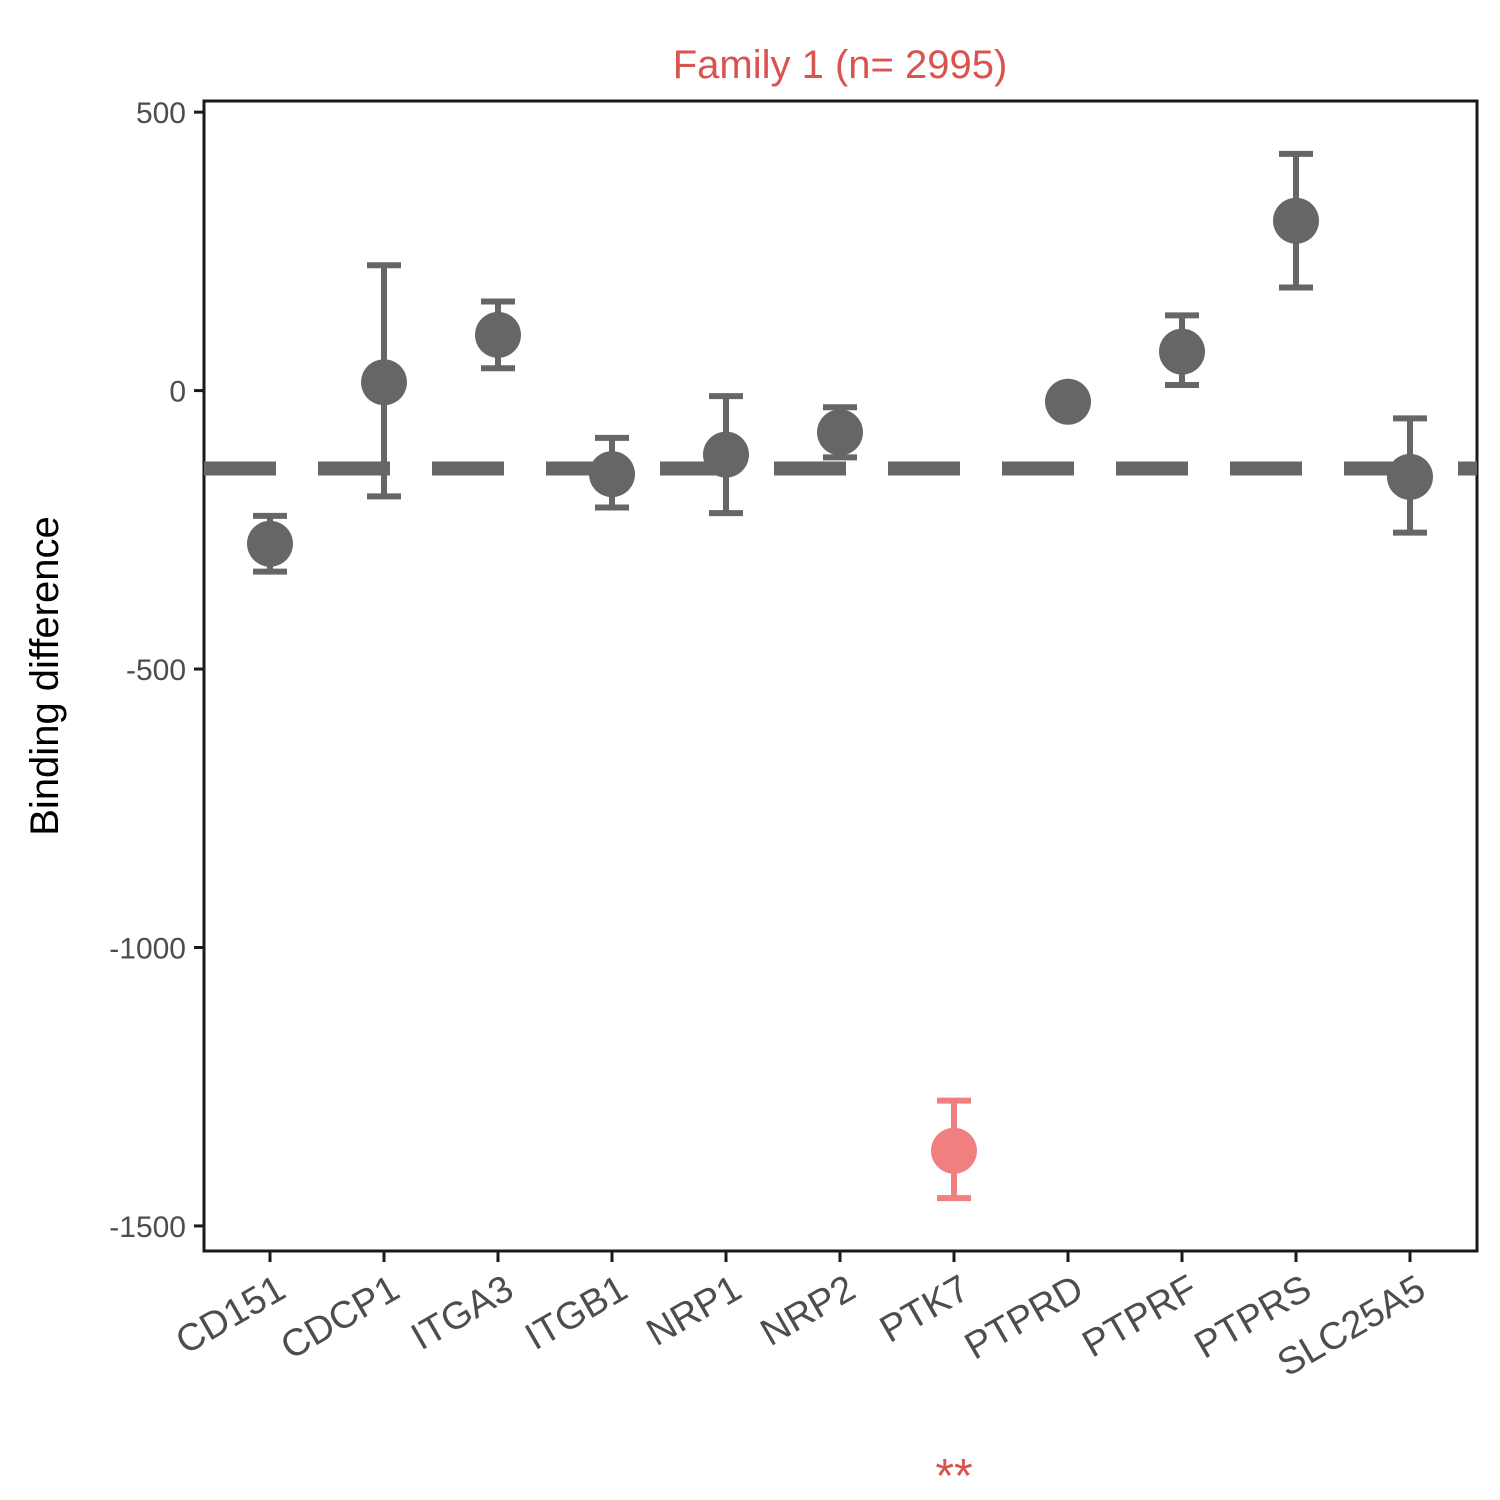 The height and width of the screenshot is (1500, 1500). I want to click on y-tick-label: -500, so click(156, 670).